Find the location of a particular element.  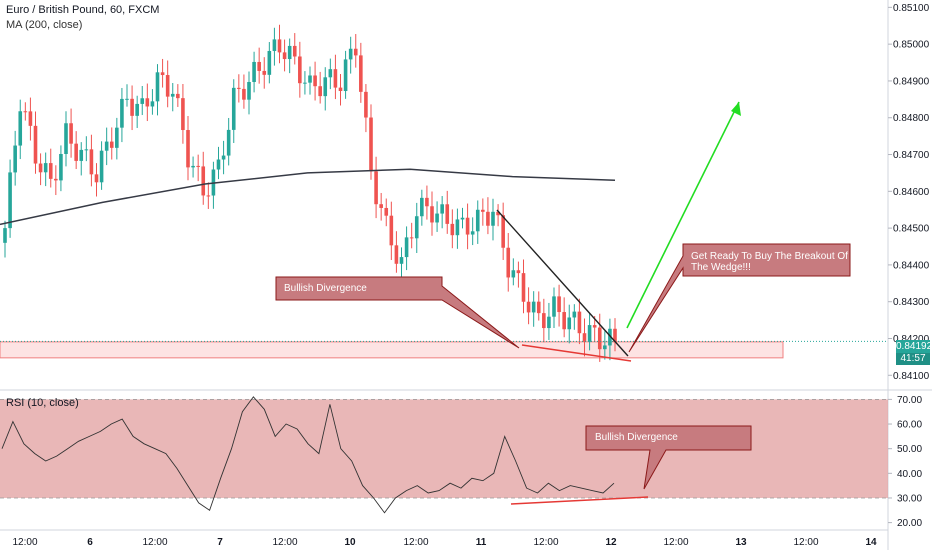

wedge-upper-trendline is located at coordinates (562, 283).